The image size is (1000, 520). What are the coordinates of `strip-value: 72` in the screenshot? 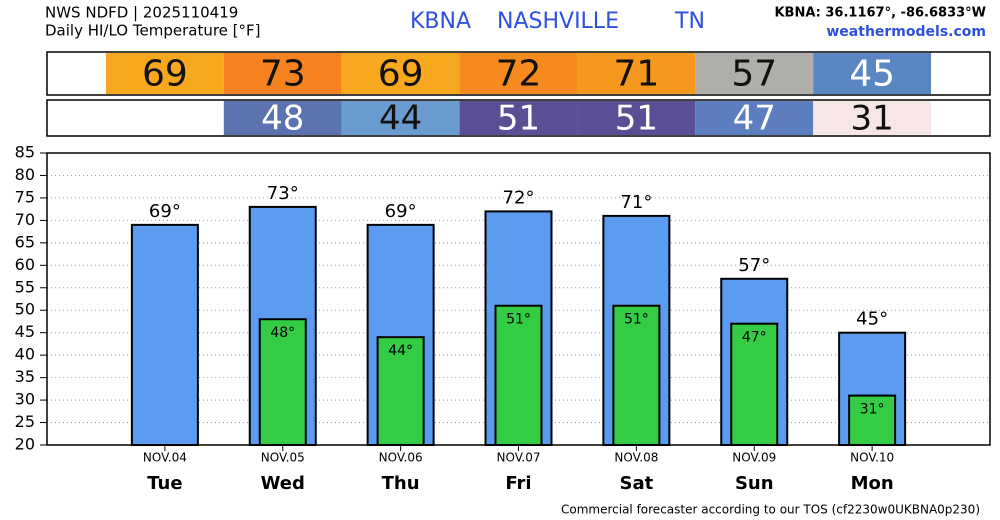 It's located at (519, 74).